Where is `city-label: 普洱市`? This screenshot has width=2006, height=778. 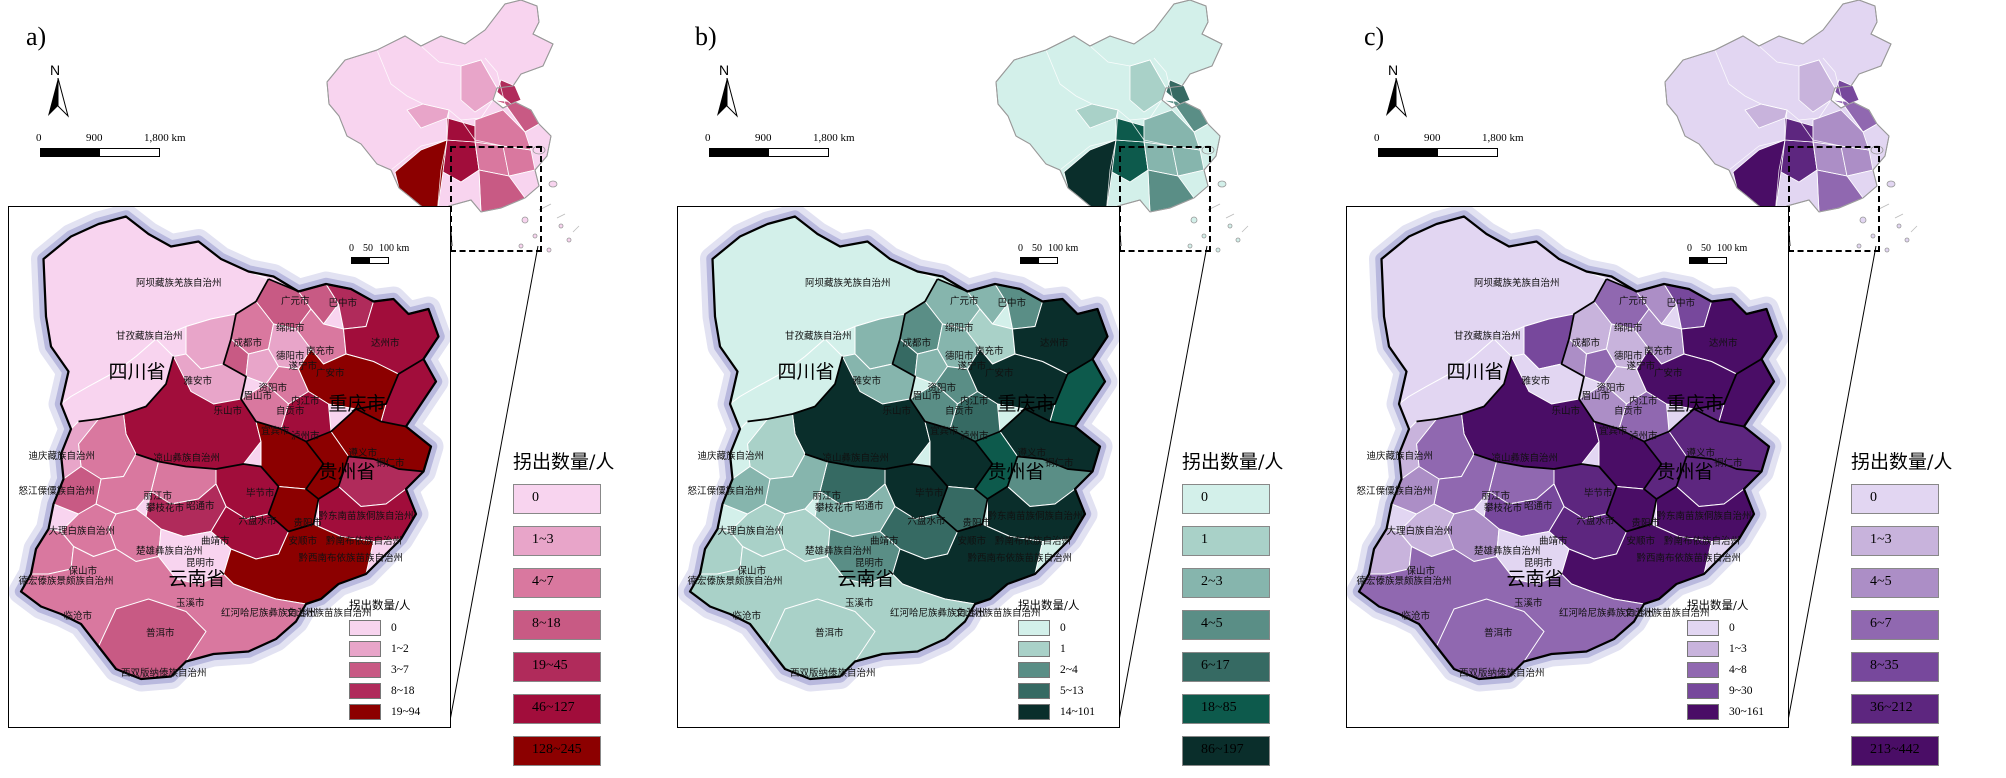
city-label: 普洱市 is located at coordinates (1498, 633).